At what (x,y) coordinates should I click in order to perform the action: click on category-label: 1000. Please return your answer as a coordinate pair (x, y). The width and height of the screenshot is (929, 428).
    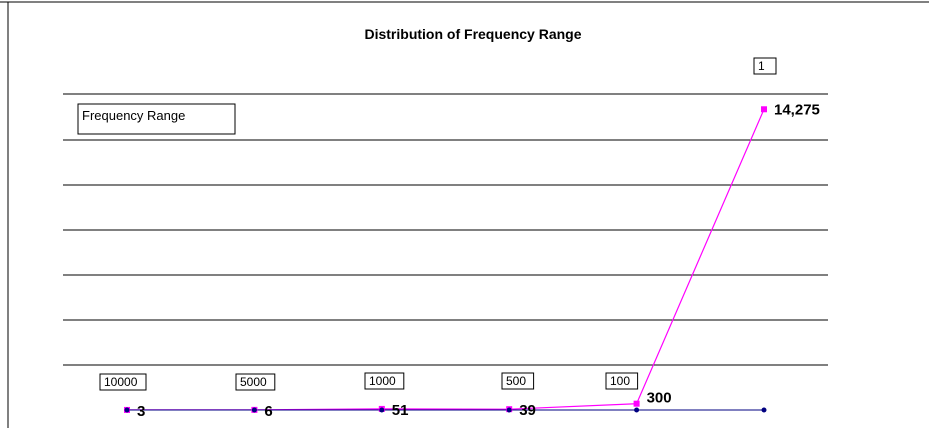
    Looking at the image, I should click on (382, 381).